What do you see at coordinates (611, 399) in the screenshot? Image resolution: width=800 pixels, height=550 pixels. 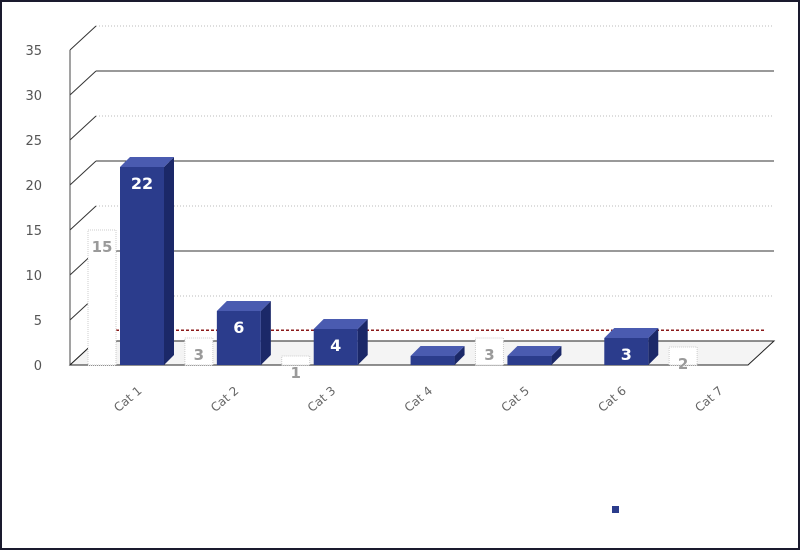 I see `x-tick-label: Cat 6` at bounding box center [611, 399].